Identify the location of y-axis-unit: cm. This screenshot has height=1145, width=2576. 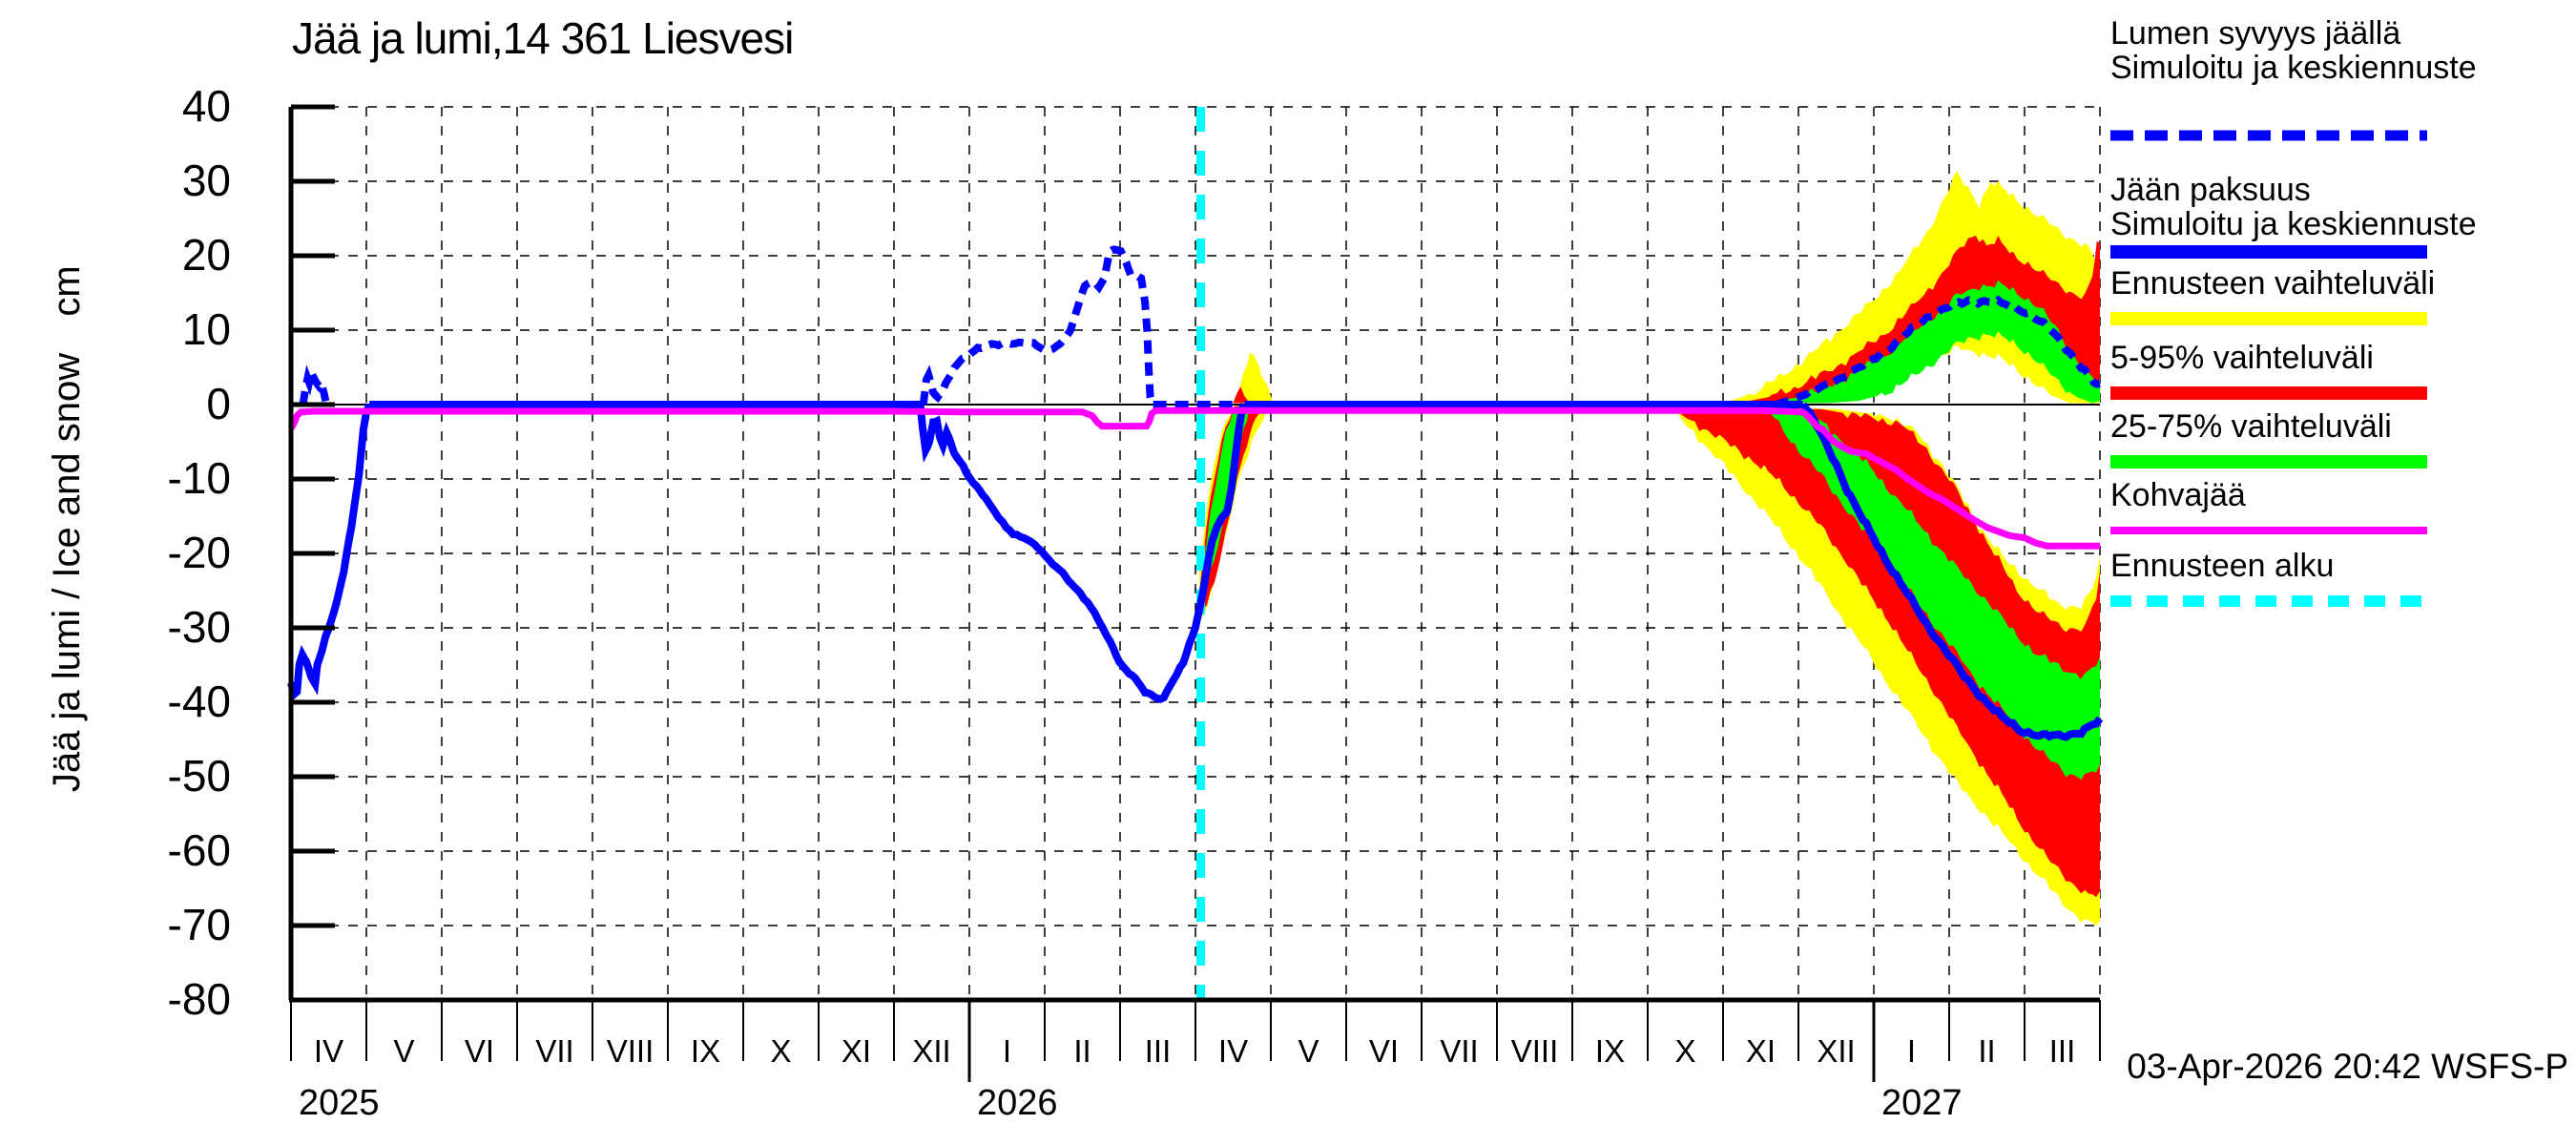
(67, 290).